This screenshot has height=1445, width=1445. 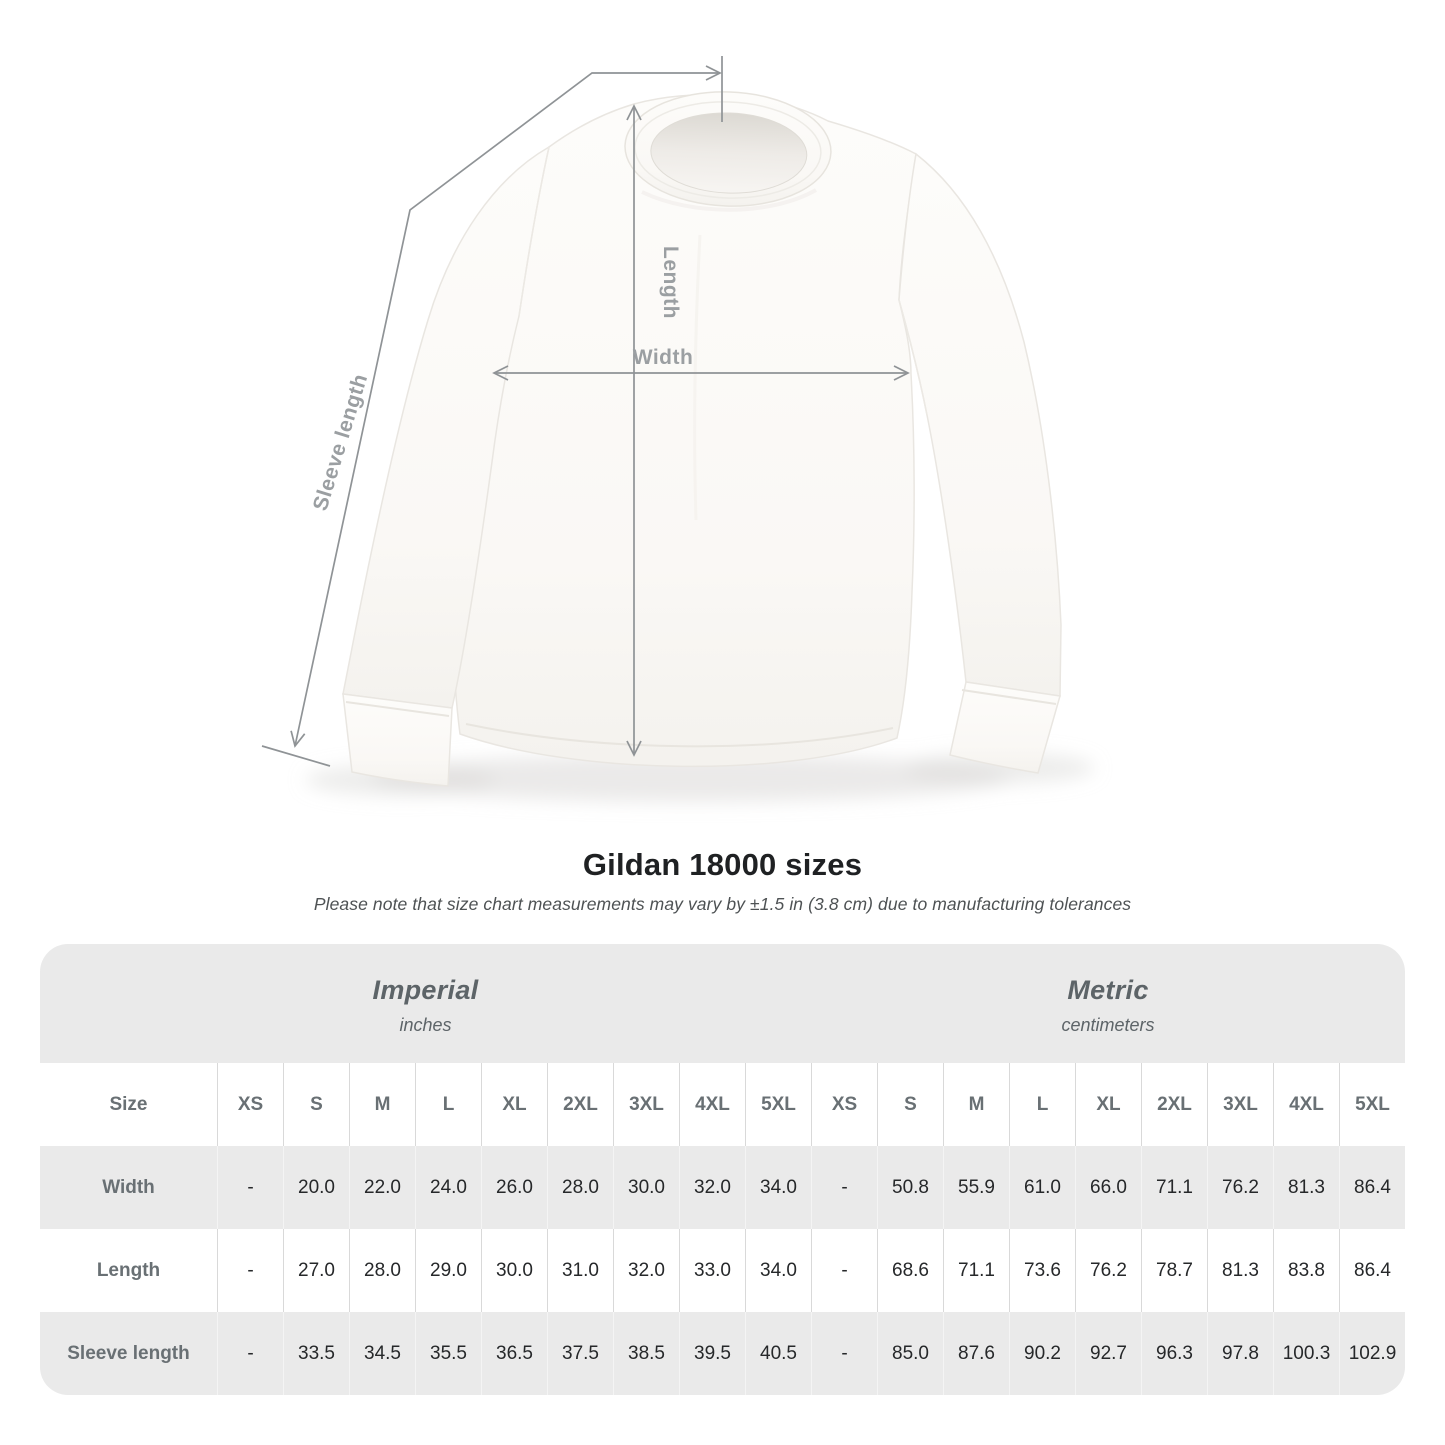 I want to click on sleeve-length-label: Sleeve length, so click(x=340, y=442).